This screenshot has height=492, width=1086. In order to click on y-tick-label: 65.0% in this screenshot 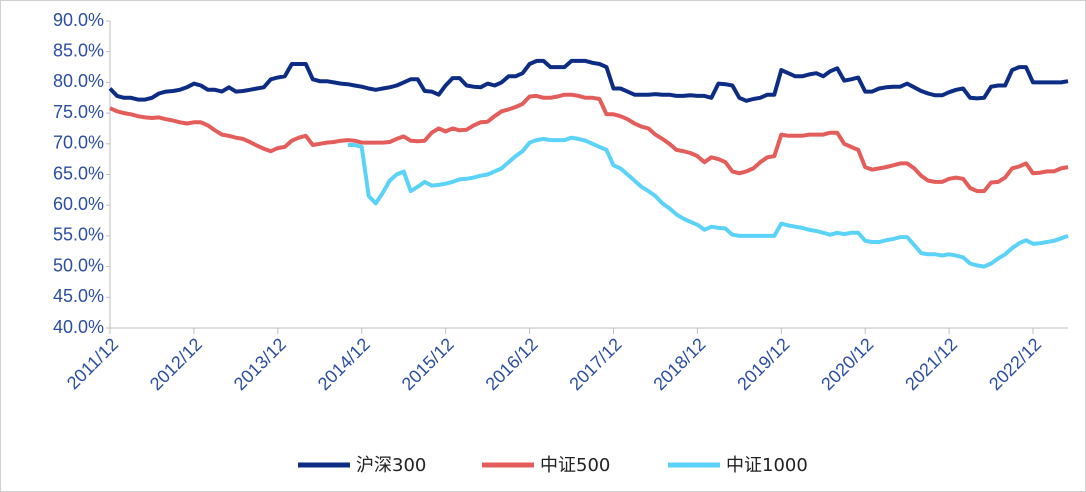, I will do `click(78, 173)`.